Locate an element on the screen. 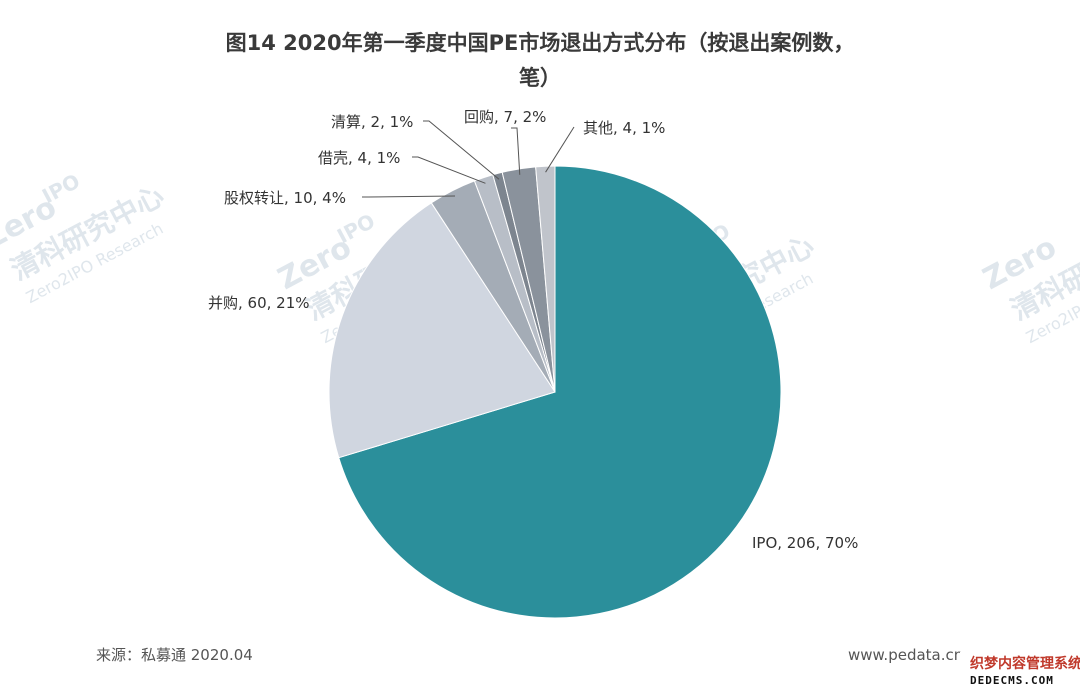 The height and width of the screenshot is (689, 1080). corner-watermark-line2: DEDECMS.COM is located at coordinates (1012, 680).